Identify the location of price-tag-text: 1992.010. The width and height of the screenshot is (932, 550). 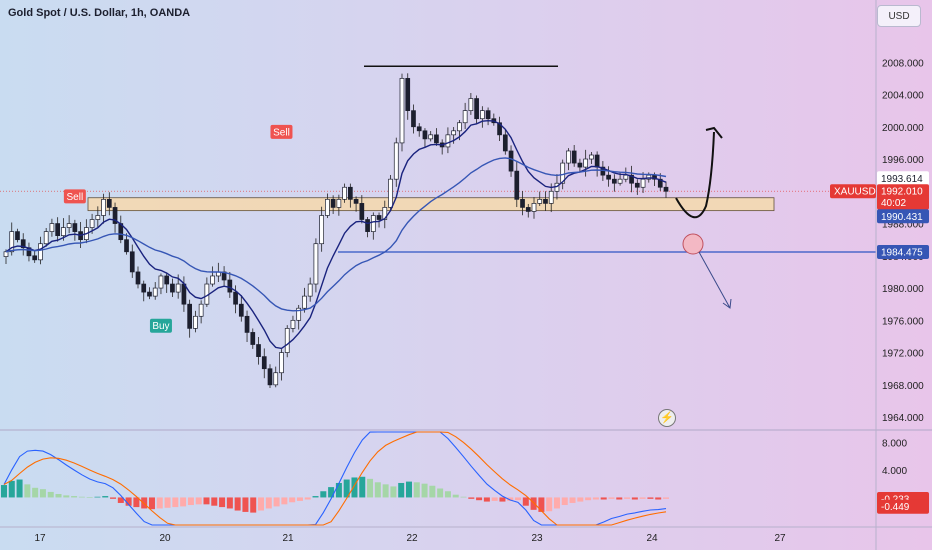
(902, 192).